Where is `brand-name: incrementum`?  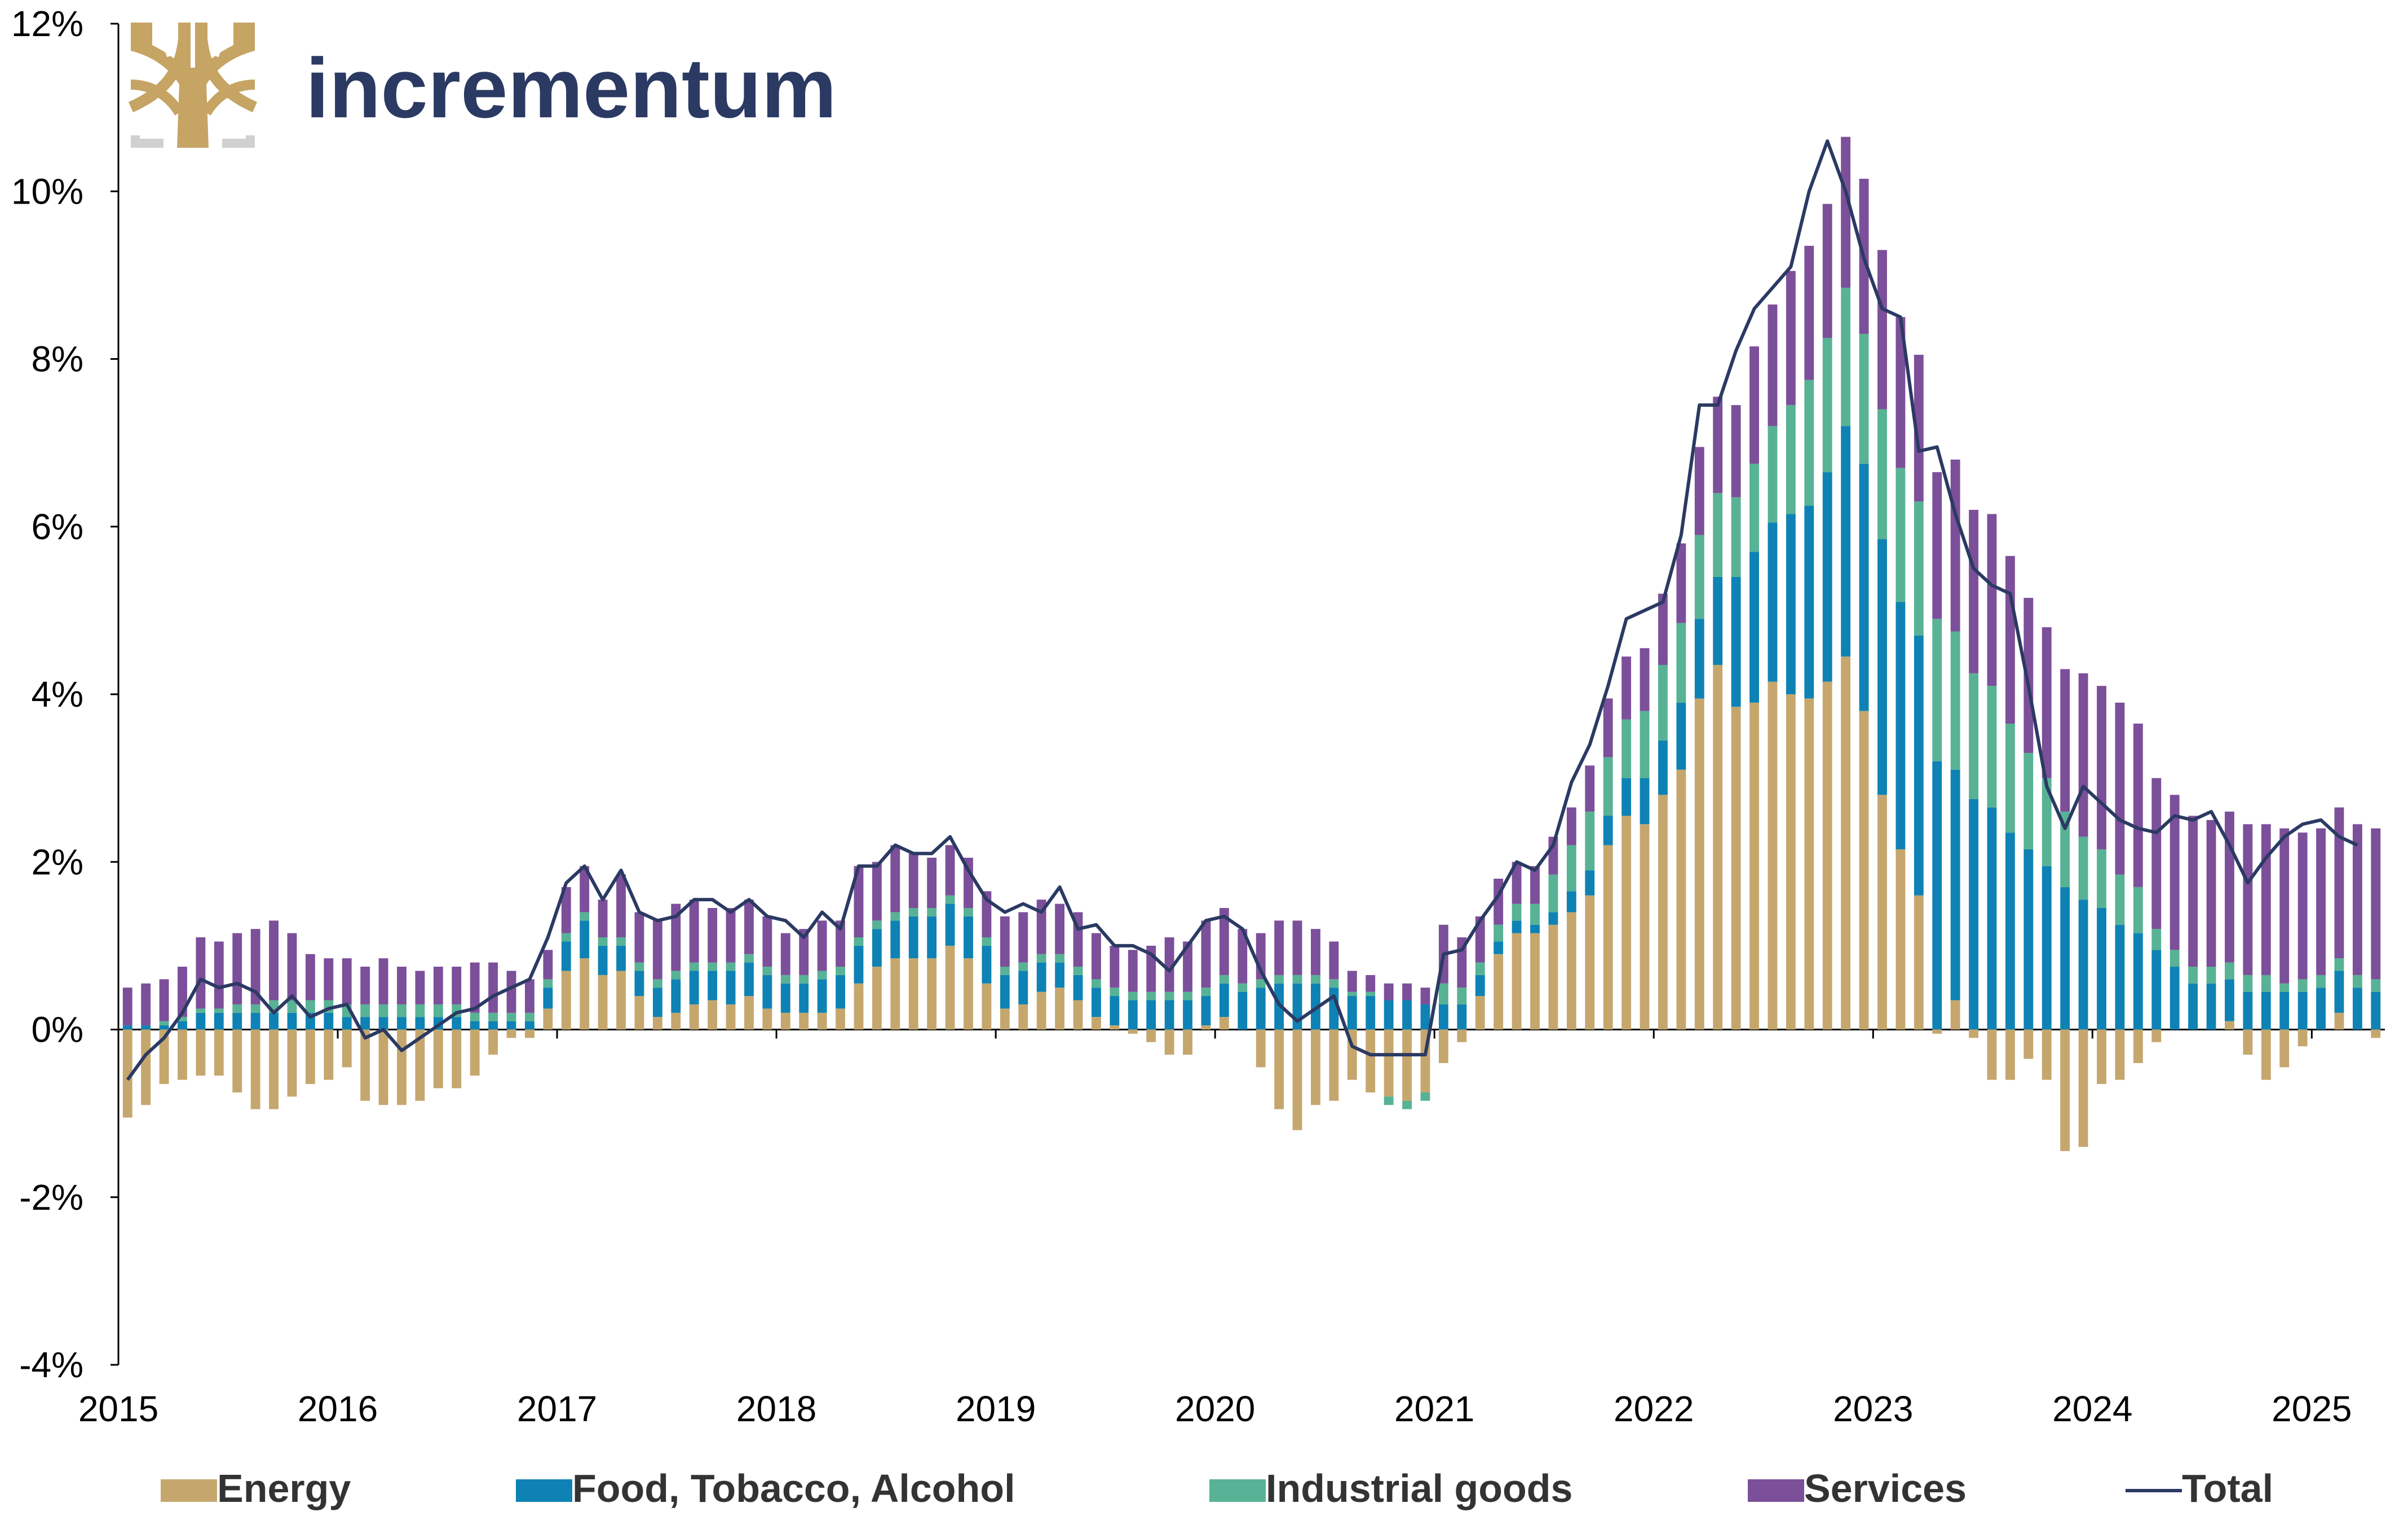 brand-name: incrementum is located at coordinates (571, 88).